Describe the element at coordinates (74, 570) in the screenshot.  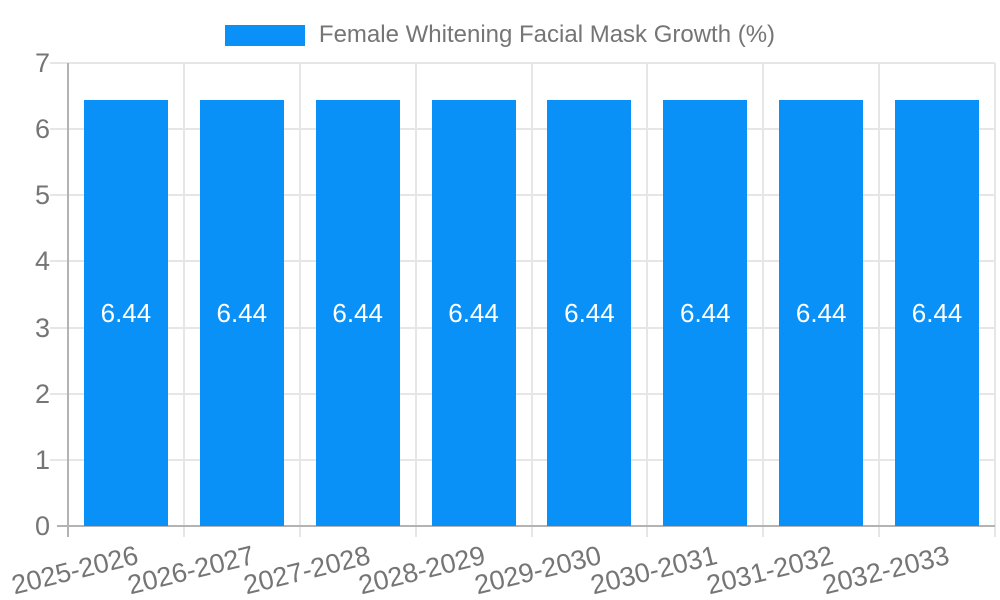
I see `x-axis-category-label: 2025-2026` at that location.